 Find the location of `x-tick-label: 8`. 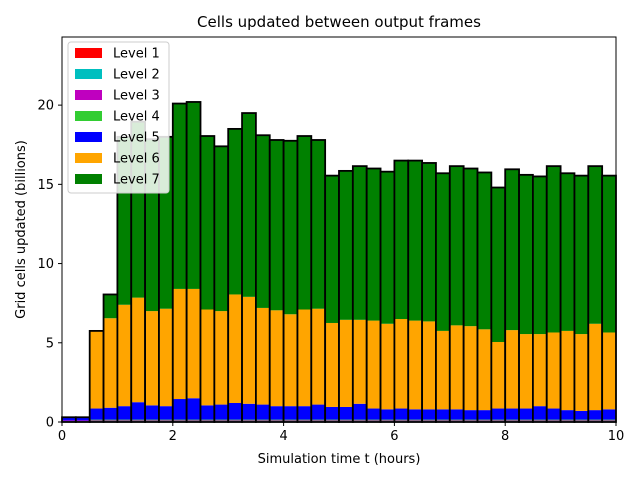

x-tick-label: 8 is located at coordinates (505, 436).